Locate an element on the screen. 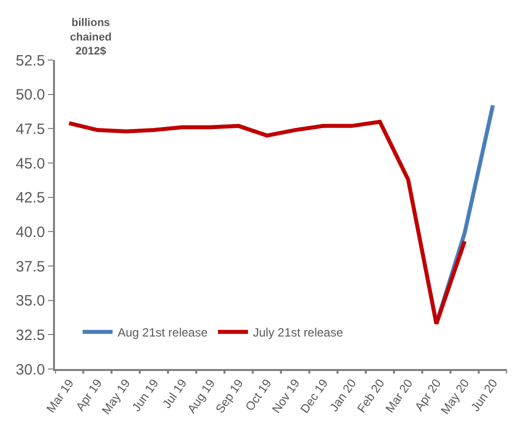 The width and height of the screenshot is (522, 431). x-tick-label: Mar 19 is located at coordinates (60, 396).